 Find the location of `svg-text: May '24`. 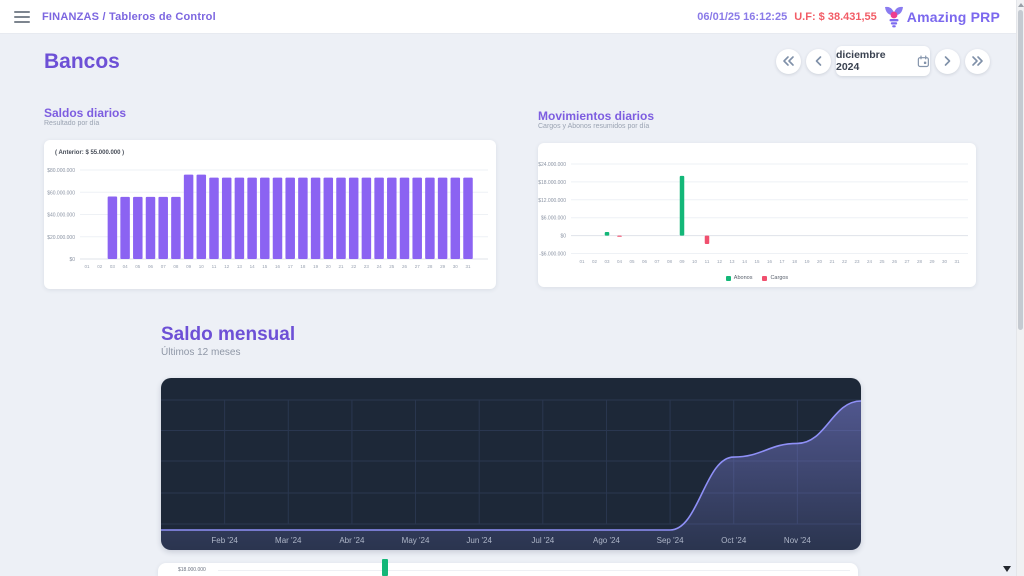

svg-text: May '24 is located at coordinates (416, 540).